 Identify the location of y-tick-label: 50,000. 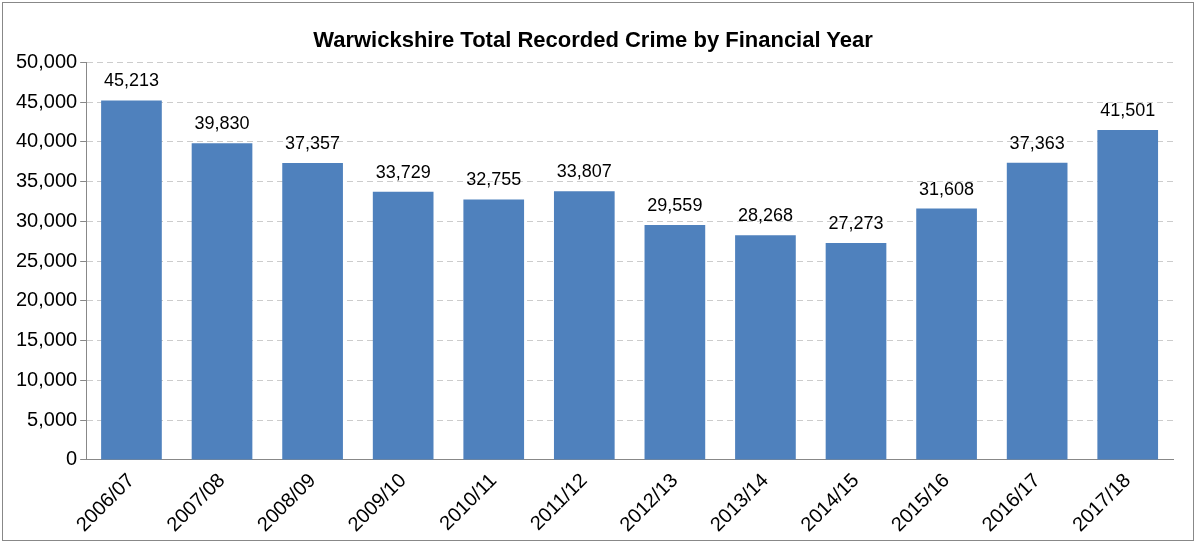
(47, 60).